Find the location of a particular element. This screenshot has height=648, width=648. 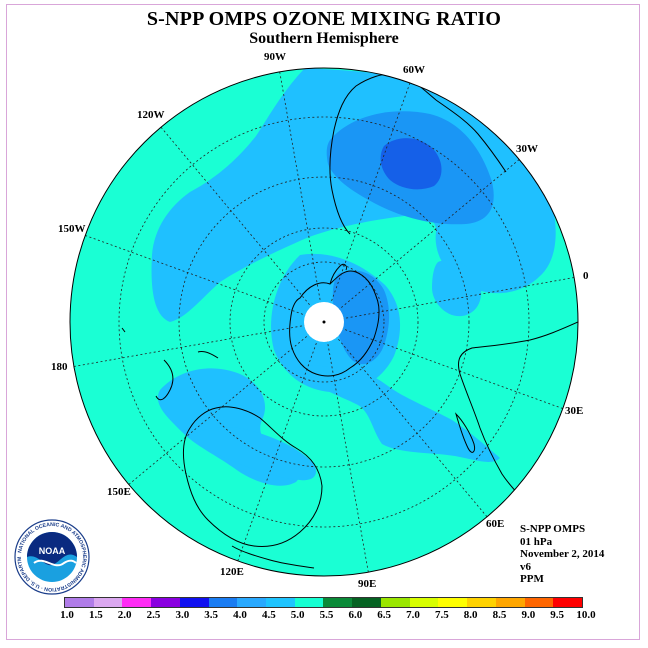

colorbar-tick-label: 8.5 is located at coordinates (499, 615).